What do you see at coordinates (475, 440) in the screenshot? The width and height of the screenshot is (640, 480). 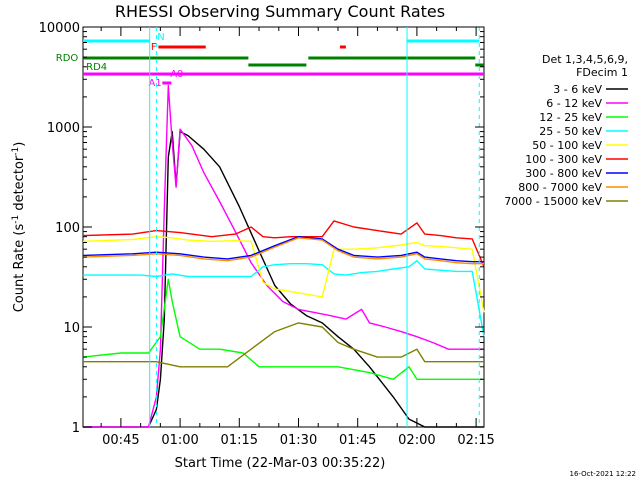 I see `x-tick-label-6: 02:15` at bounding box center [475, 440].